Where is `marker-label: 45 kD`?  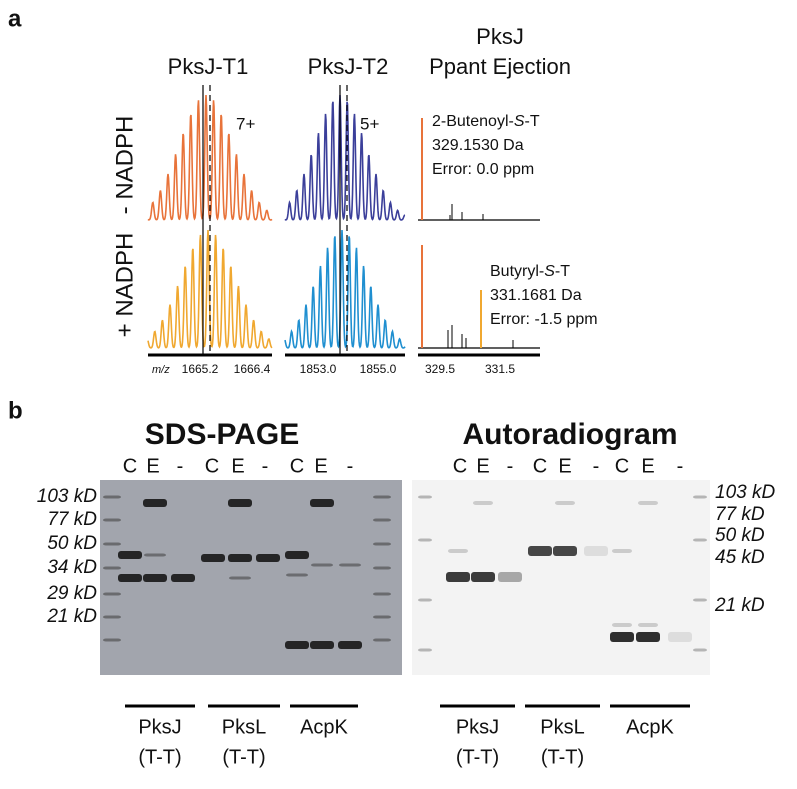 marker-label: 45 kD is located at coordinates (740, 557).